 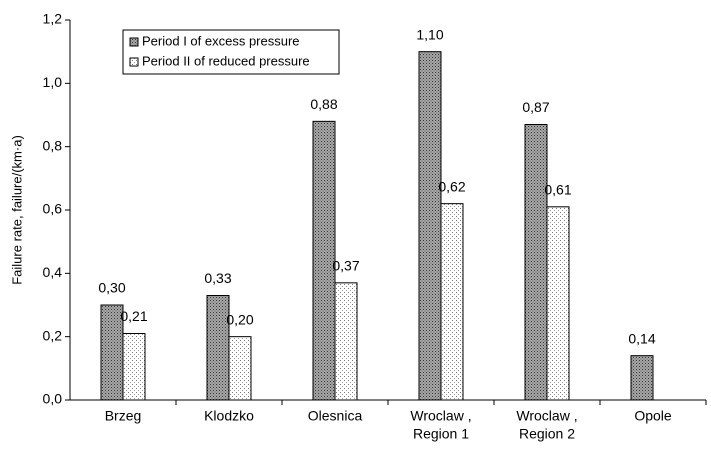 What do you see at coordinates (535, 107) in the screenshot?
I see `value-label: 0,87` at bounding box center [535, 107].